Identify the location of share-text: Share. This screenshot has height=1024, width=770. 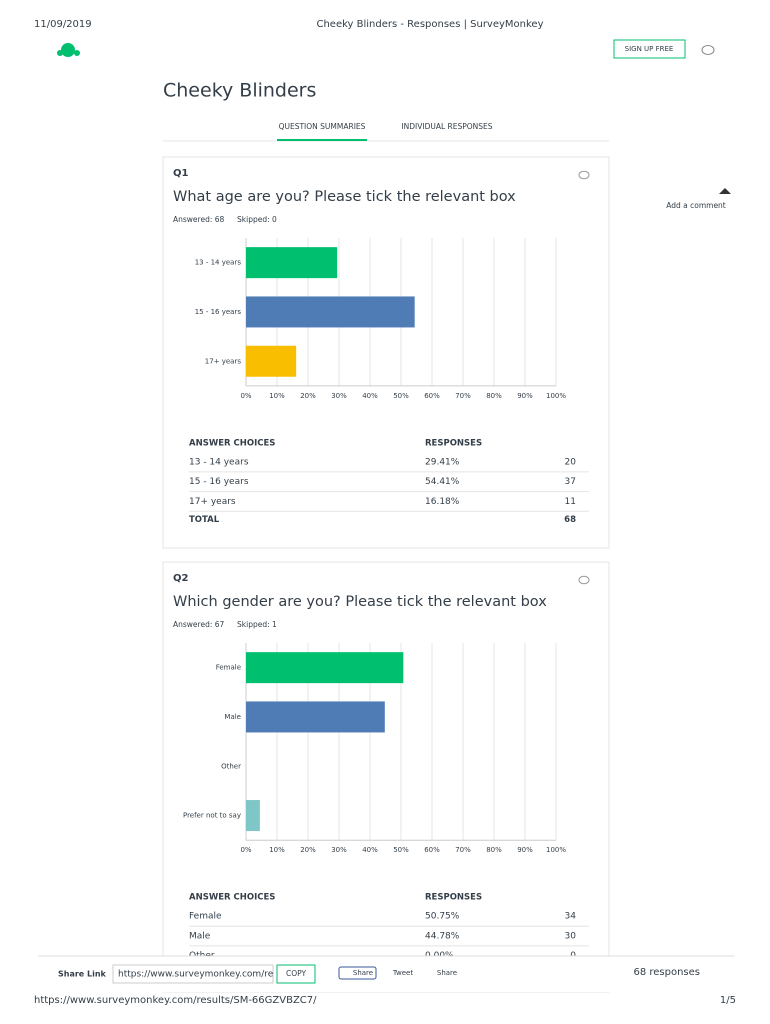
(363, 973).